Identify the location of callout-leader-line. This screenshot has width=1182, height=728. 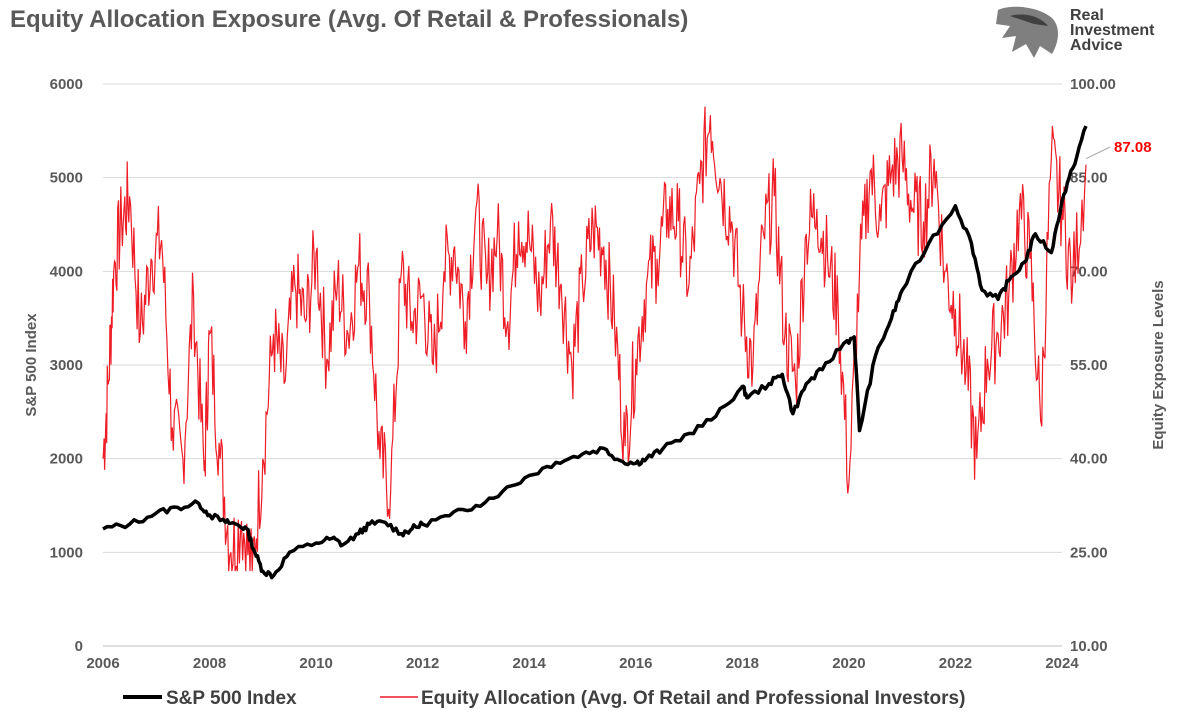
(1098, 153).